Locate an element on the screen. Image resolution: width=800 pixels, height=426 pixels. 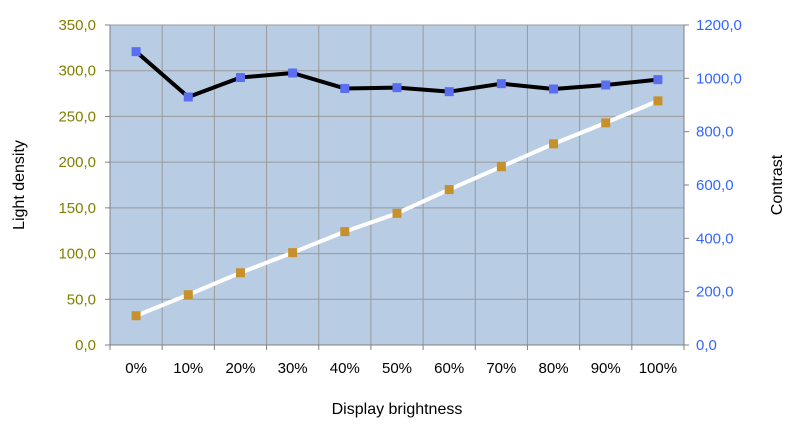
y-tick-label-left: 350,0 is located at coordinates (77, 25).